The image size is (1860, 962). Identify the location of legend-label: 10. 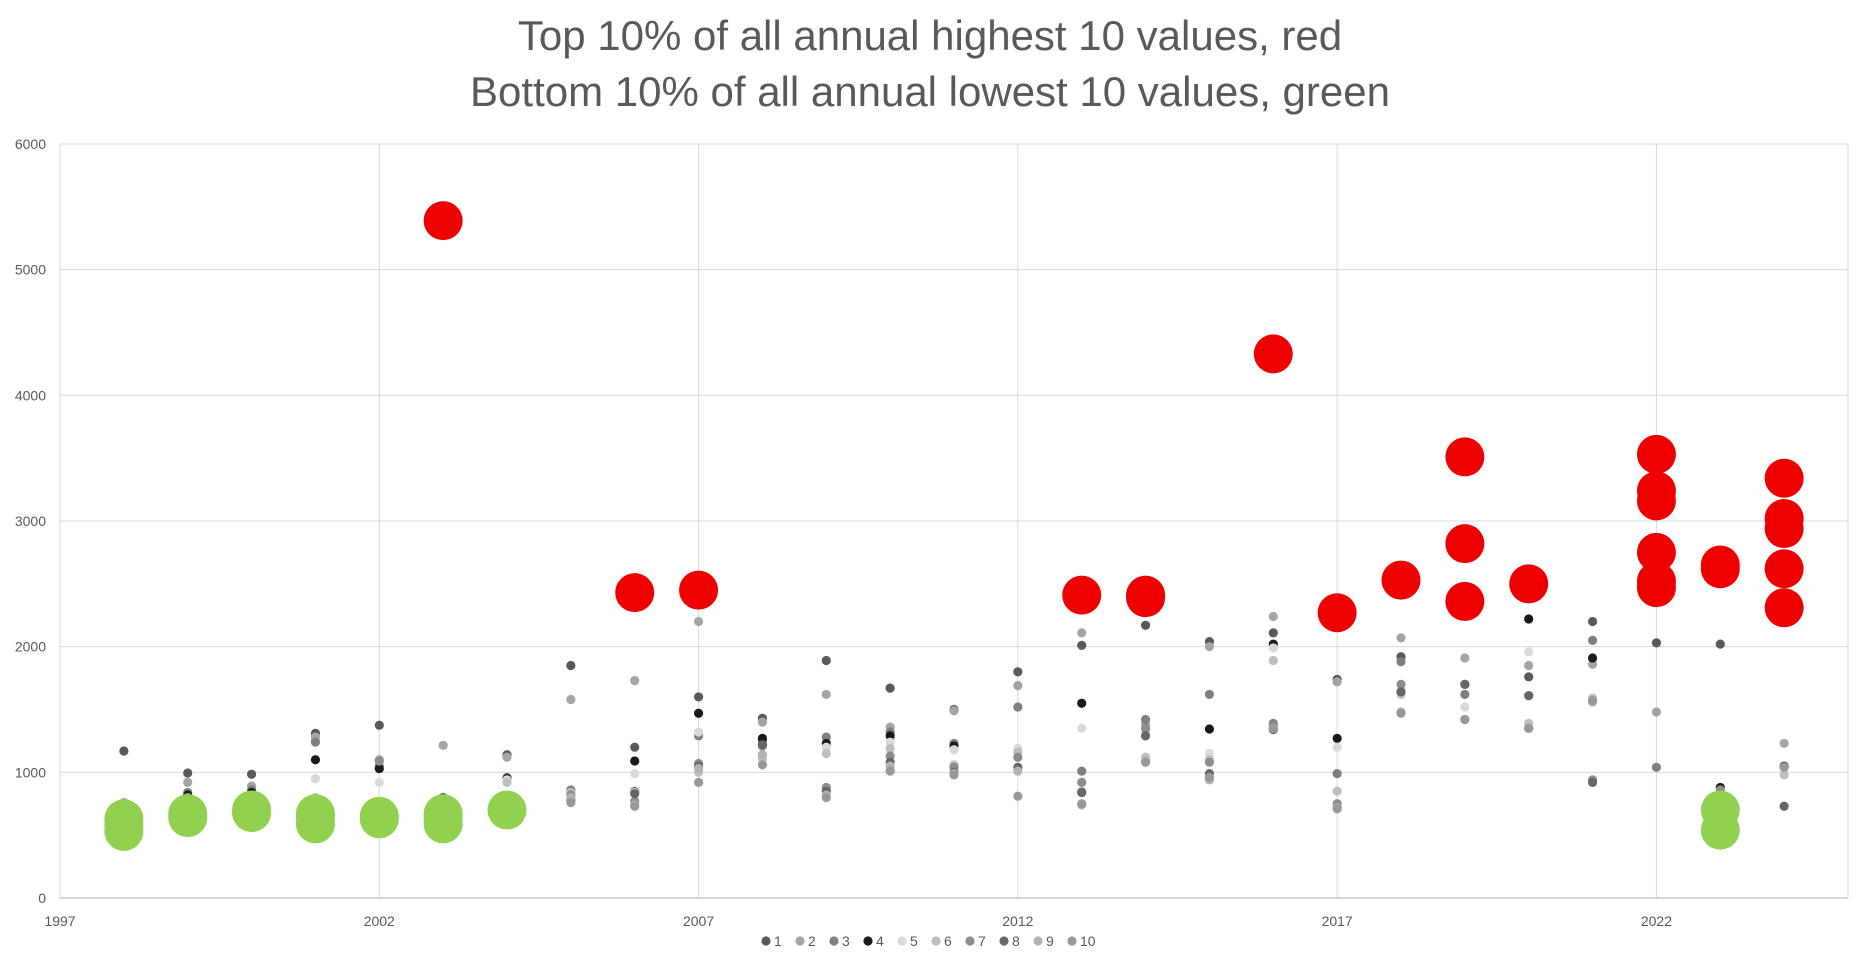
(1088, 941).